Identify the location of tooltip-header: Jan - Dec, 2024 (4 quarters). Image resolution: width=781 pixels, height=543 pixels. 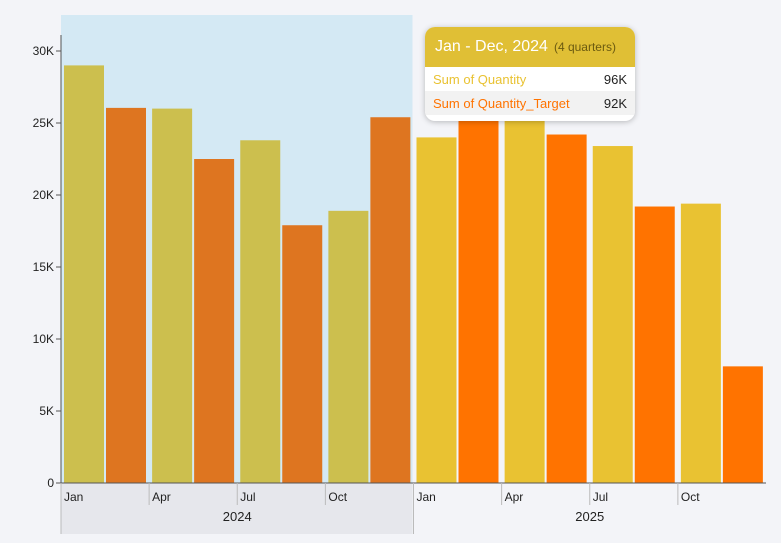
(530, 47).